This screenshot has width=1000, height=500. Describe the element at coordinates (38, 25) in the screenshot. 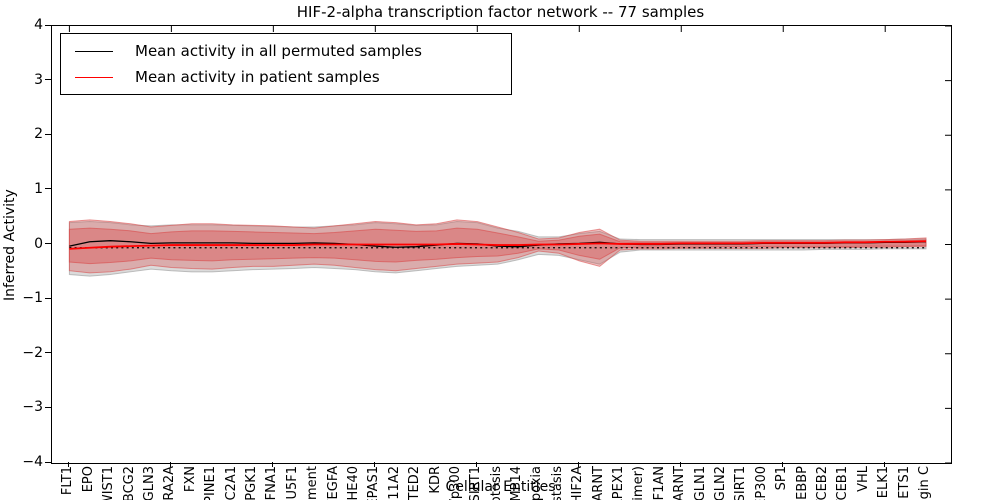

I see `y-tick-label: 4` at that location.